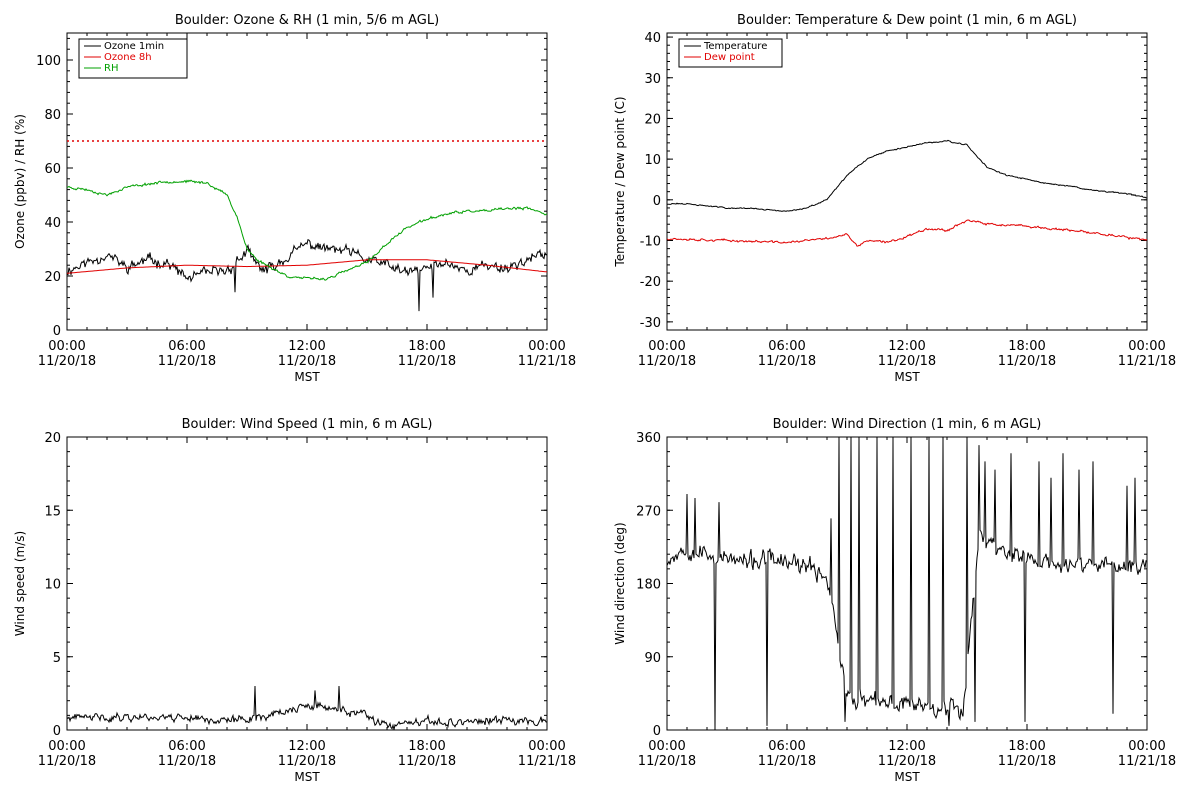  Describe the element at coordinates (307, 275) in the screenshot. I see `series-line-ozone-1min` at that location.